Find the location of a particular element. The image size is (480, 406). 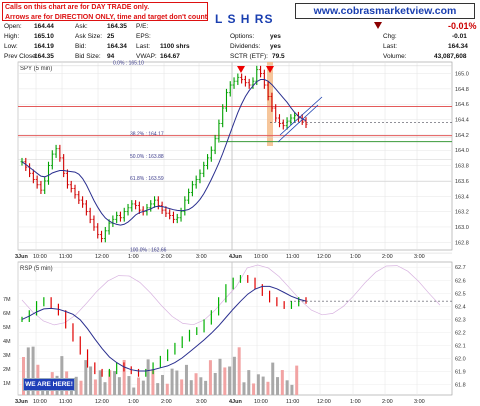

spy-x-tick-label: 12:00 is located at coordinates (324, 257).